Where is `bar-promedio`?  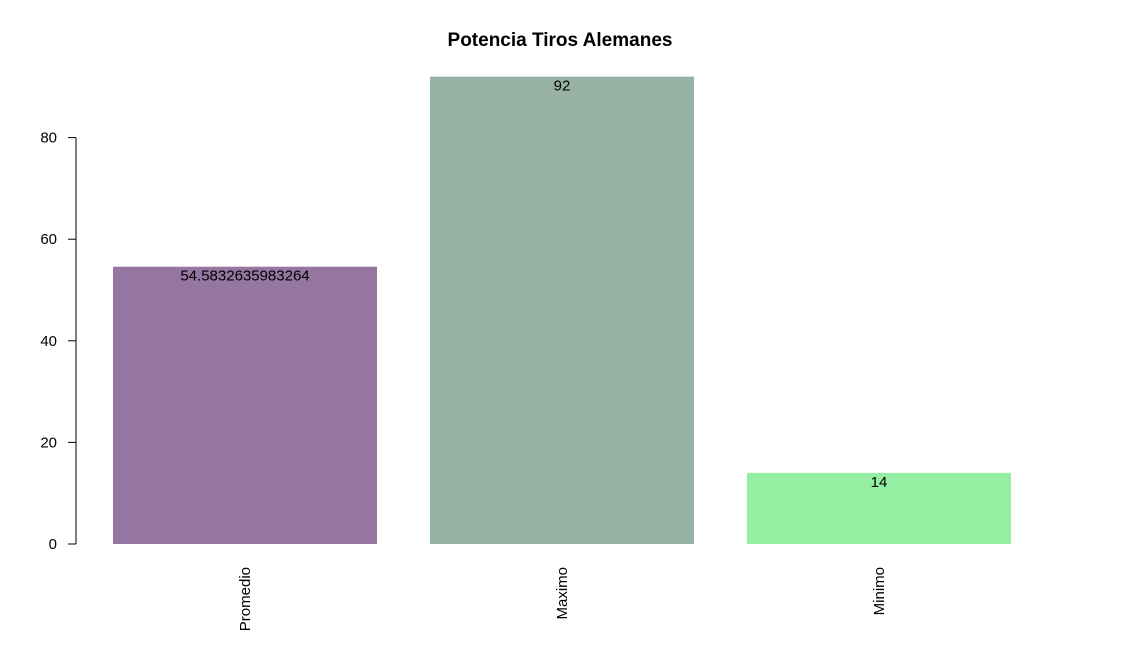
bar-promedio is located at coordinates (245, 405).